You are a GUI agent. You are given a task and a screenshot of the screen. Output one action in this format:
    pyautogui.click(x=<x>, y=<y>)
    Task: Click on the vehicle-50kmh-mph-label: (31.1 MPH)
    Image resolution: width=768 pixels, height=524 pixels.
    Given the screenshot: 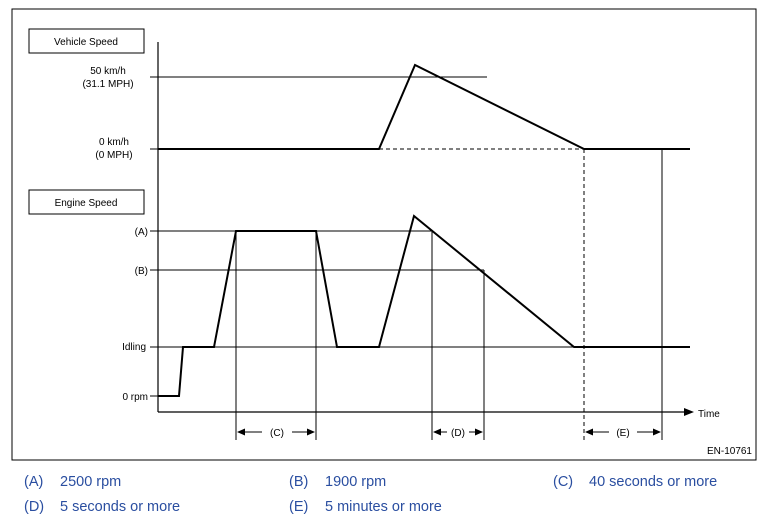 What is the action you would take?
    pyautogui.click(x=107, y=84)
    